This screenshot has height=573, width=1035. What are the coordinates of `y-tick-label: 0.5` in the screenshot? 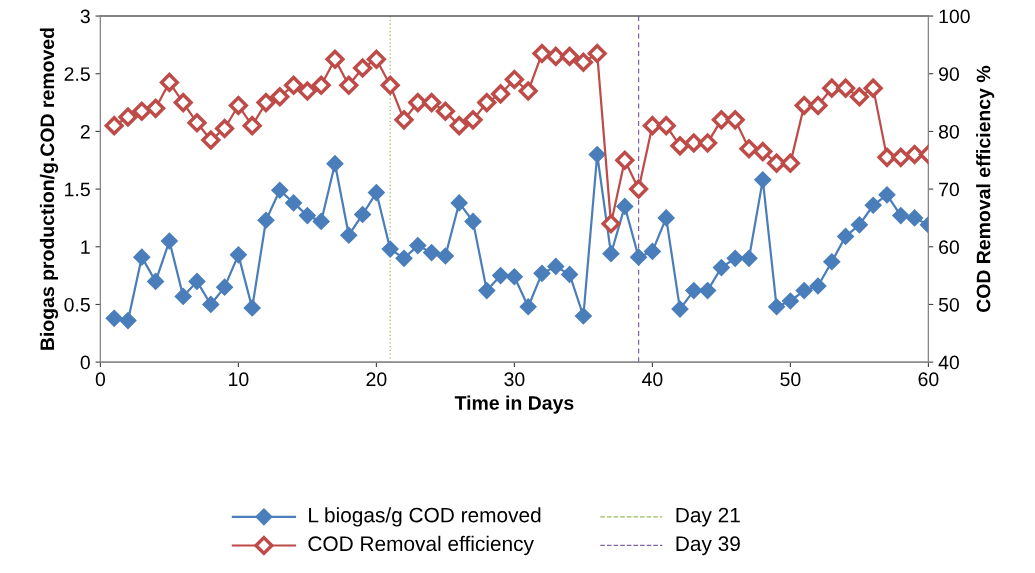 It's located at (77, 304).